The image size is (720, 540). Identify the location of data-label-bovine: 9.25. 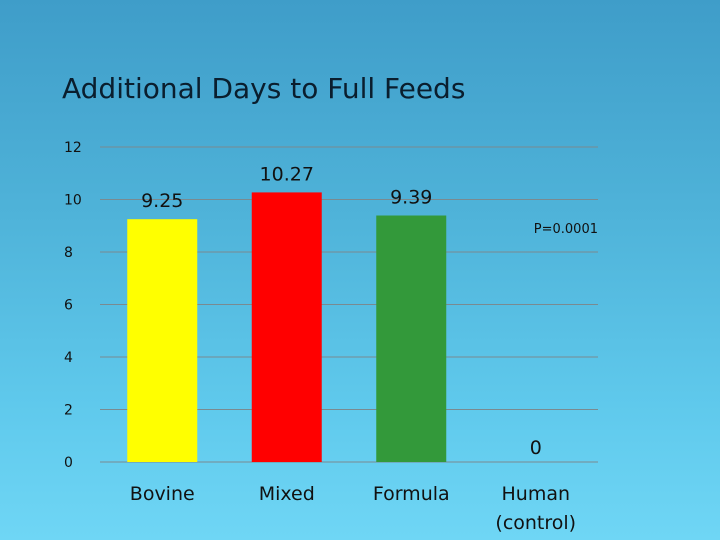
(162, 201).